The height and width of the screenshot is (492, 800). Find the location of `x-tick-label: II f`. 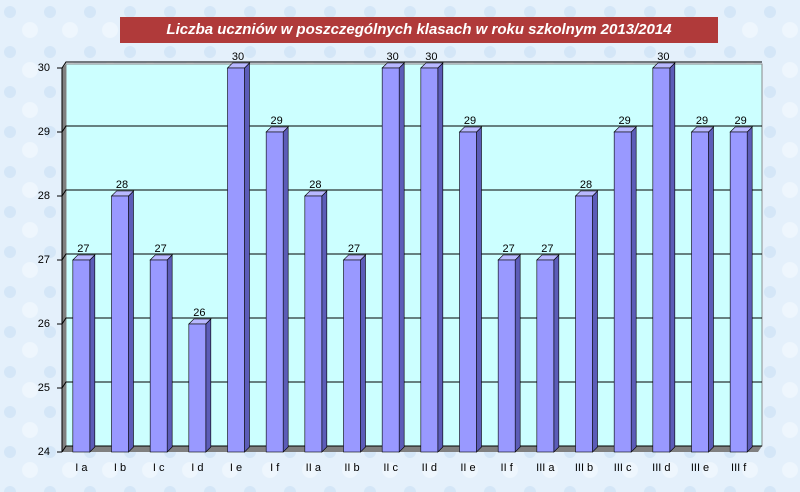

x-tick-label: II f is located at coordinates (507, 468).